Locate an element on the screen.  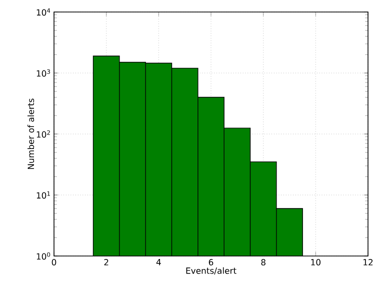
x-tick-label: 8 is located at coordinates (263, 262).